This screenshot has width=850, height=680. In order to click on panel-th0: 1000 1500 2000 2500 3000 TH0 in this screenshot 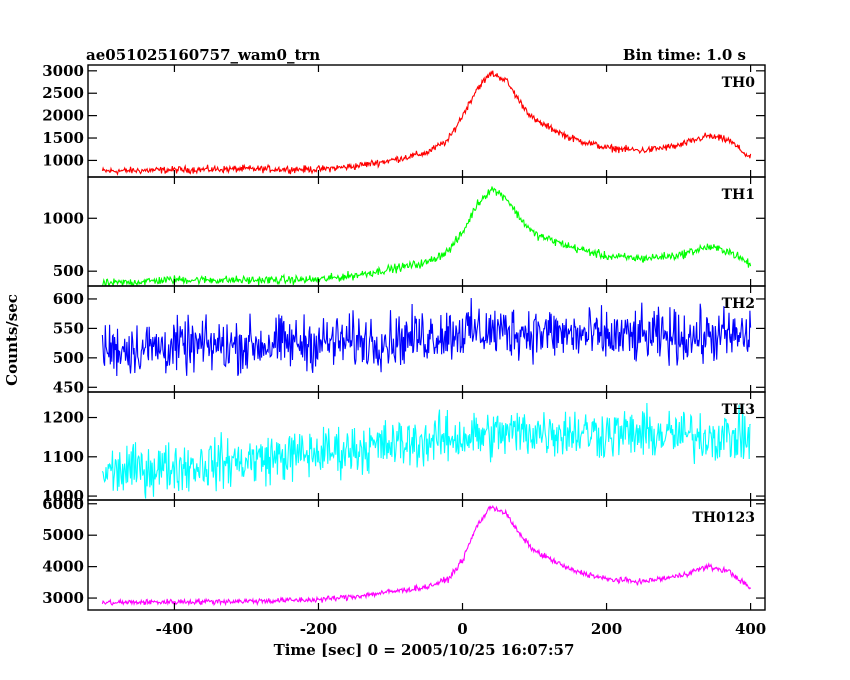, I will do `click(404, 120)`.